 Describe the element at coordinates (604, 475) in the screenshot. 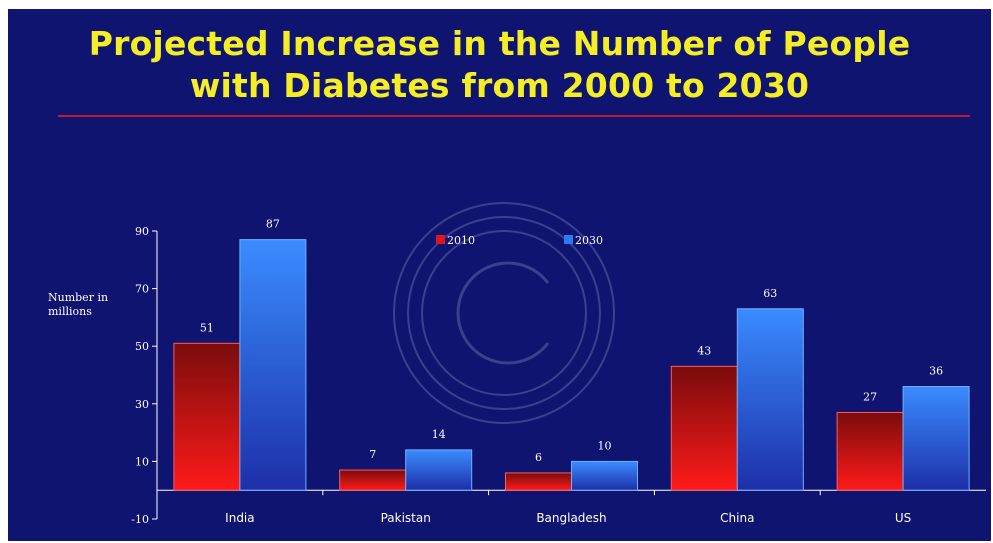

I see `bar-2030-bangladesh` at that location.